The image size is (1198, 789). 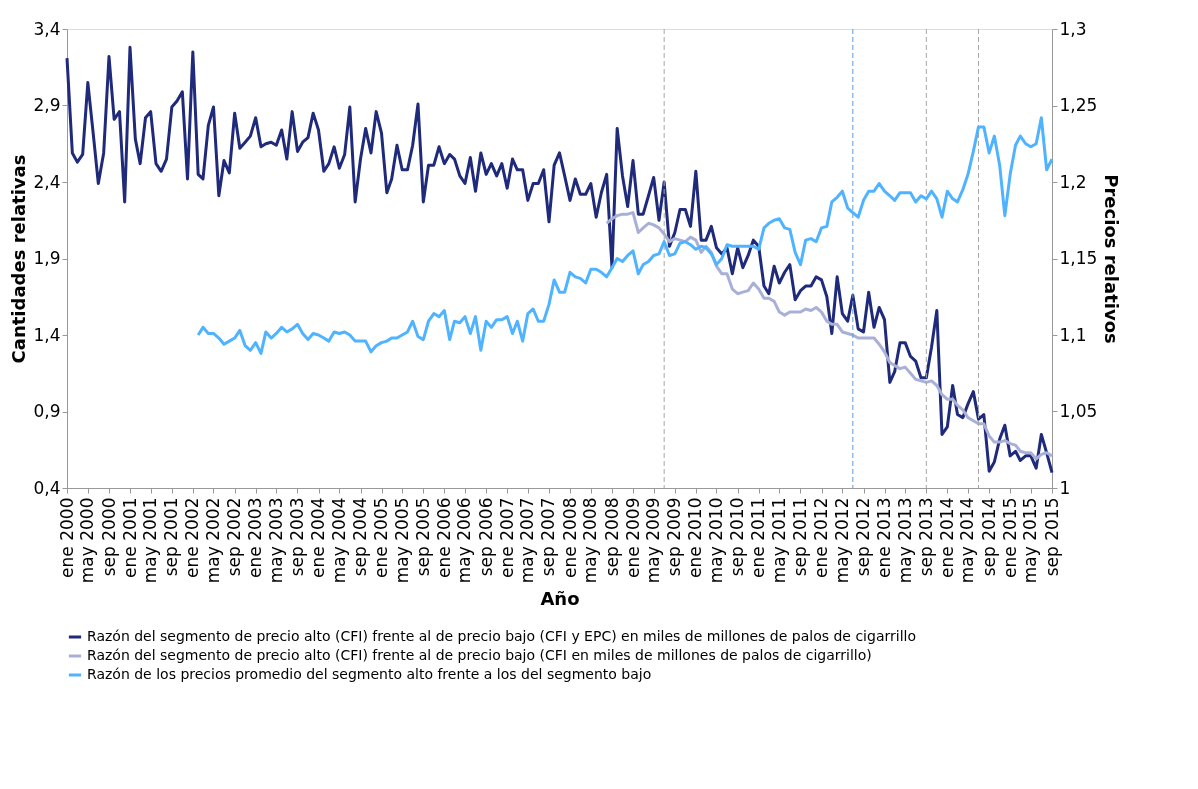 I want to click on y-axis-title: Cantidades relativas, so click(x=19, y=259).